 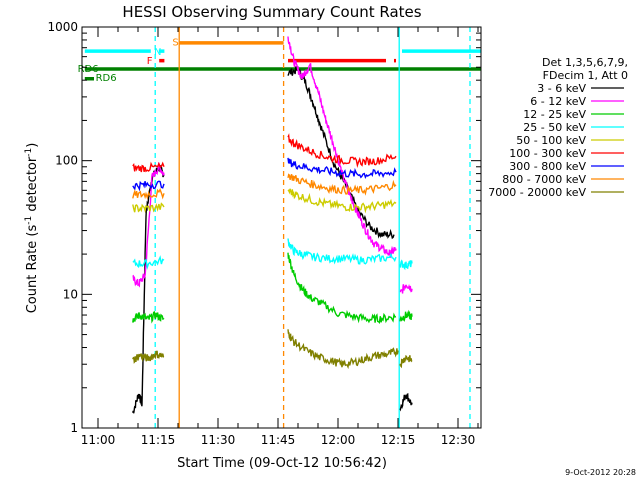 I want to click on series-300-800-kev, so click(x=264, y=174).